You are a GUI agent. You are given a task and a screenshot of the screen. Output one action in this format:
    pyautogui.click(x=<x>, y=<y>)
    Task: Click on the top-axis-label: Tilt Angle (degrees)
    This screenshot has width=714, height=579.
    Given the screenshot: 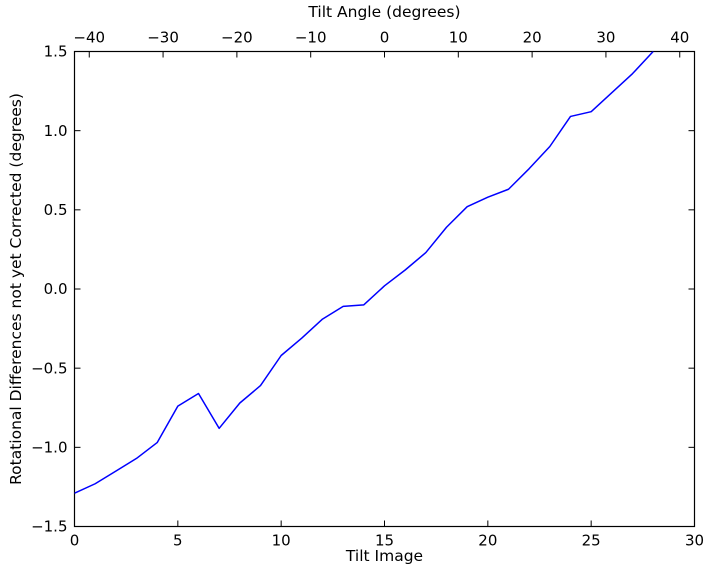 What is the action you would take?
    pyautogui.click(x=384, y=12)
    